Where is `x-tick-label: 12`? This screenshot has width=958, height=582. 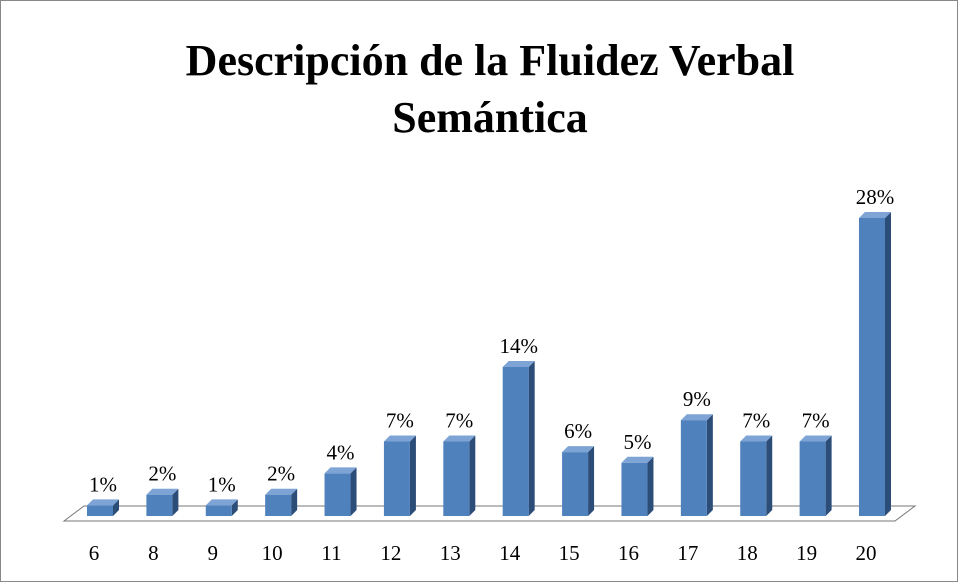
x-tick-label: 12 is located at coordinates (390, 553).